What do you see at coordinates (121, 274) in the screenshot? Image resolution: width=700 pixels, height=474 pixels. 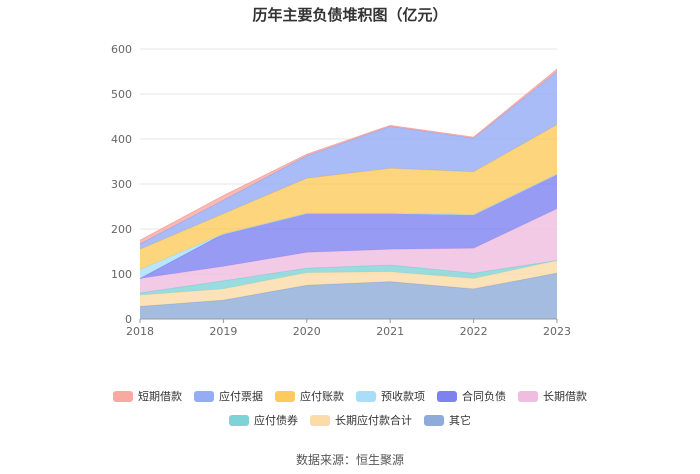 I see `y-tick-label: 100` at bounding box center [121, 274].